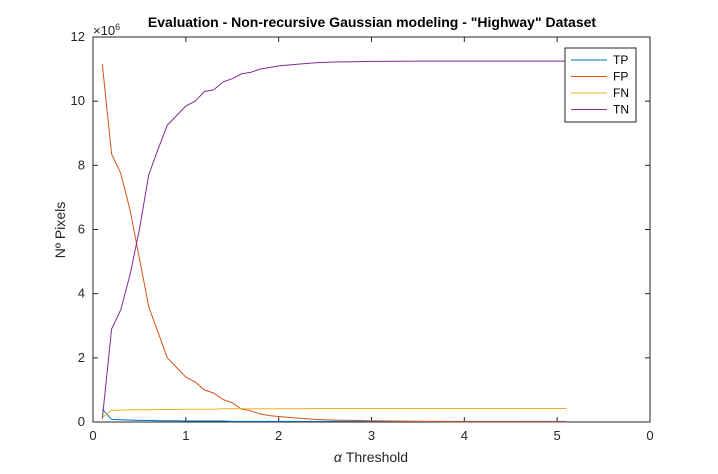 Image resolution: width=718 pixels, height=474 pixels. What do you see at coordinates (81, 293) in the screenshot?
I see `y-tick-label-2: 4` at bounding box center [81, 293].